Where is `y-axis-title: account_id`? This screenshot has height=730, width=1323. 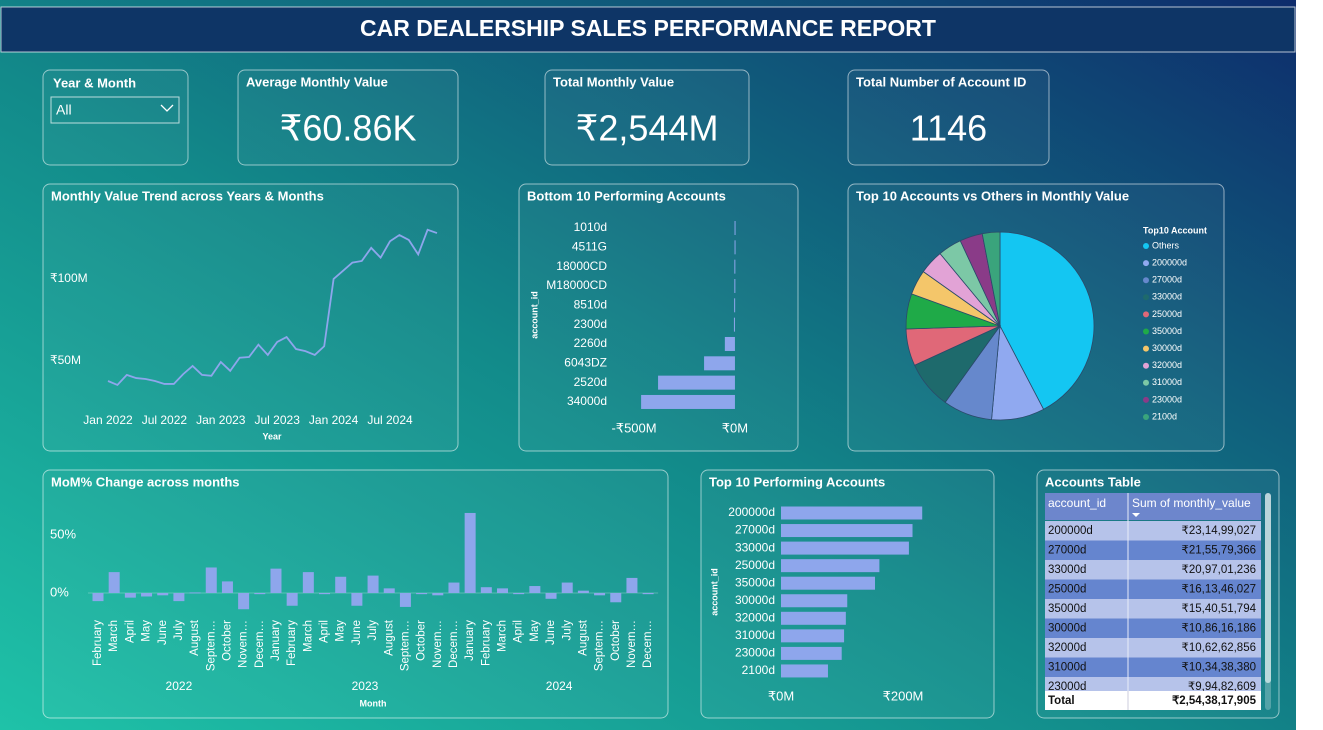
y-axis-title: account_id is located at coordinates (714, 592).